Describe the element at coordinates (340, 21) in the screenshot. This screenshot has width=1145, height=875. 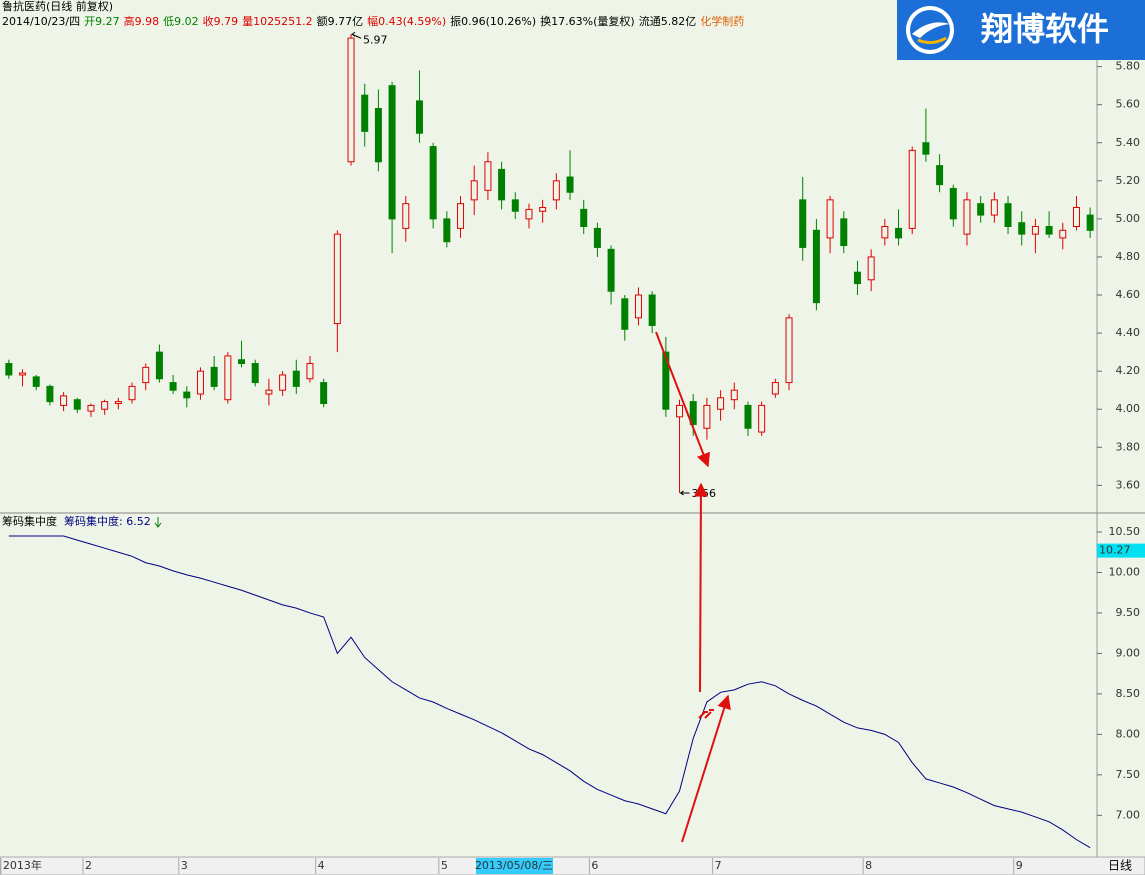
I see `info-item: 额9.77亿` at that location.